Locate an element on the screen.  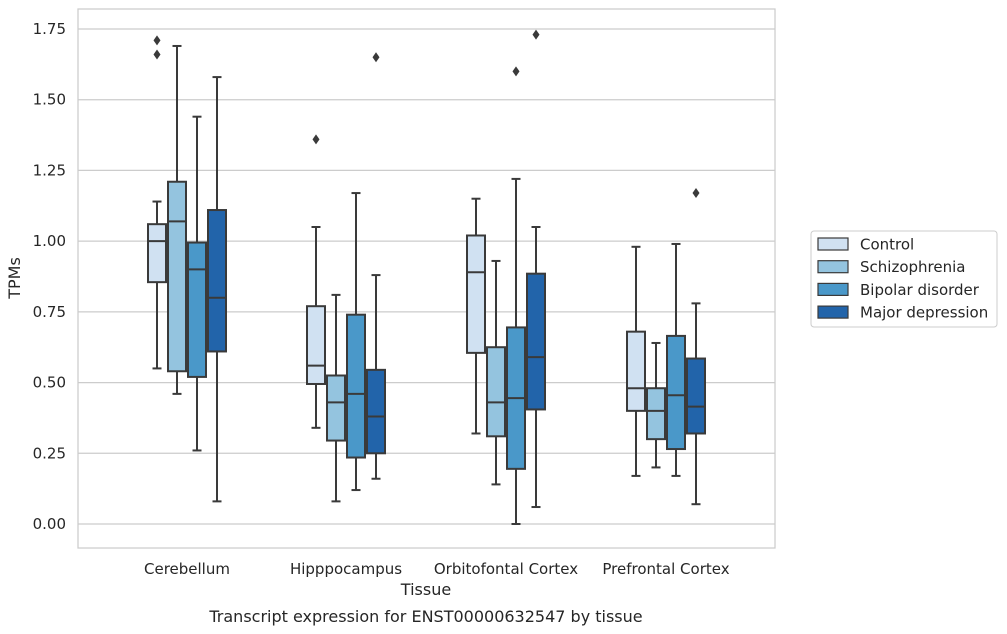
y-tick-label: 0.50 is located at coordinates (49, 383).